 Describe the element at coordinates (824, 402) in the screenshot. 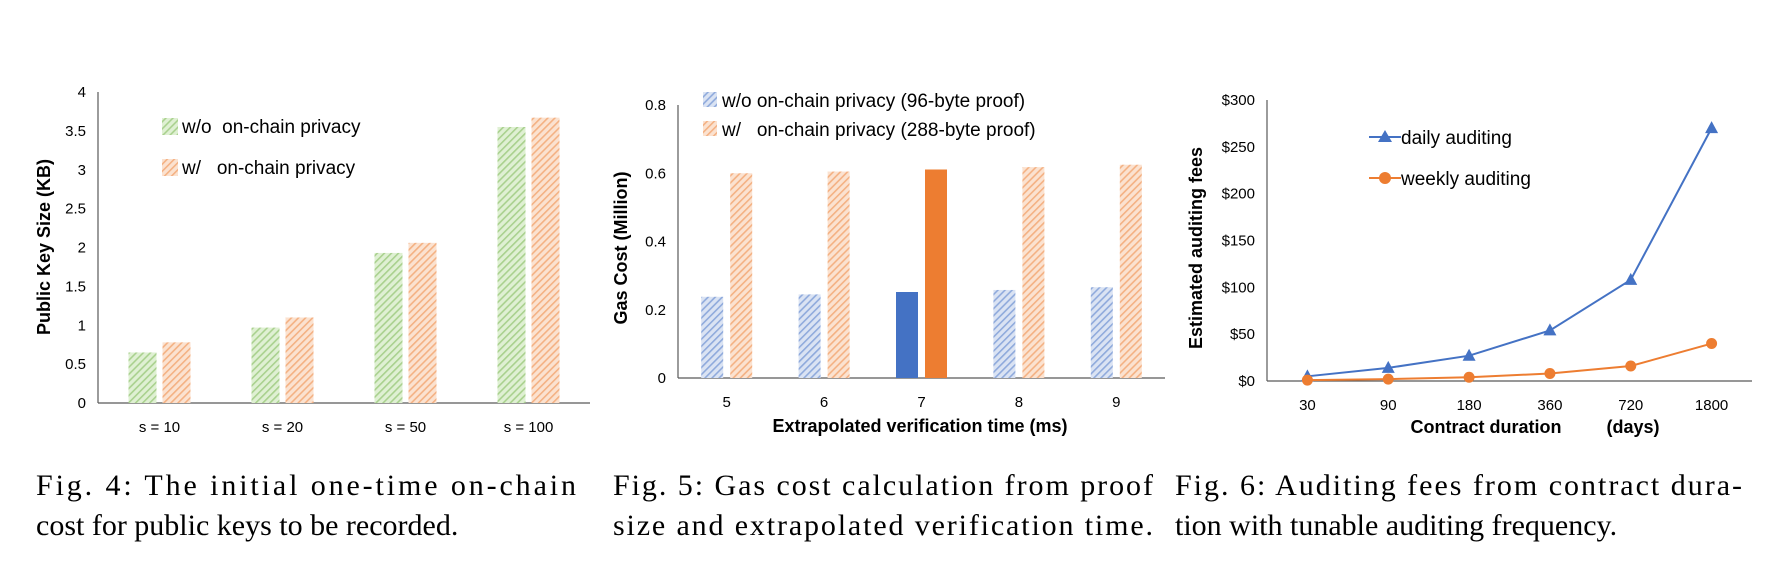

I see `x-tick-label: 6` at that location.